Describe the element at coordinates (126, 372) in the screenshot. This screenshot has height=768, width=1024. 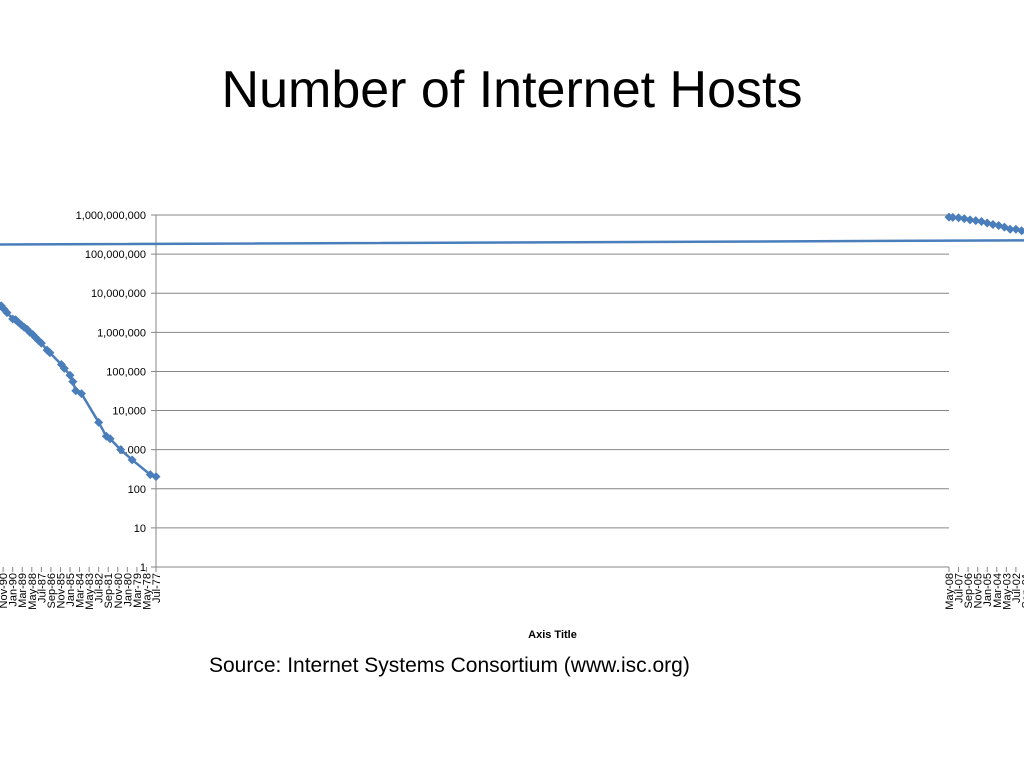
I see `y-tick-label: 100,000` at that location.